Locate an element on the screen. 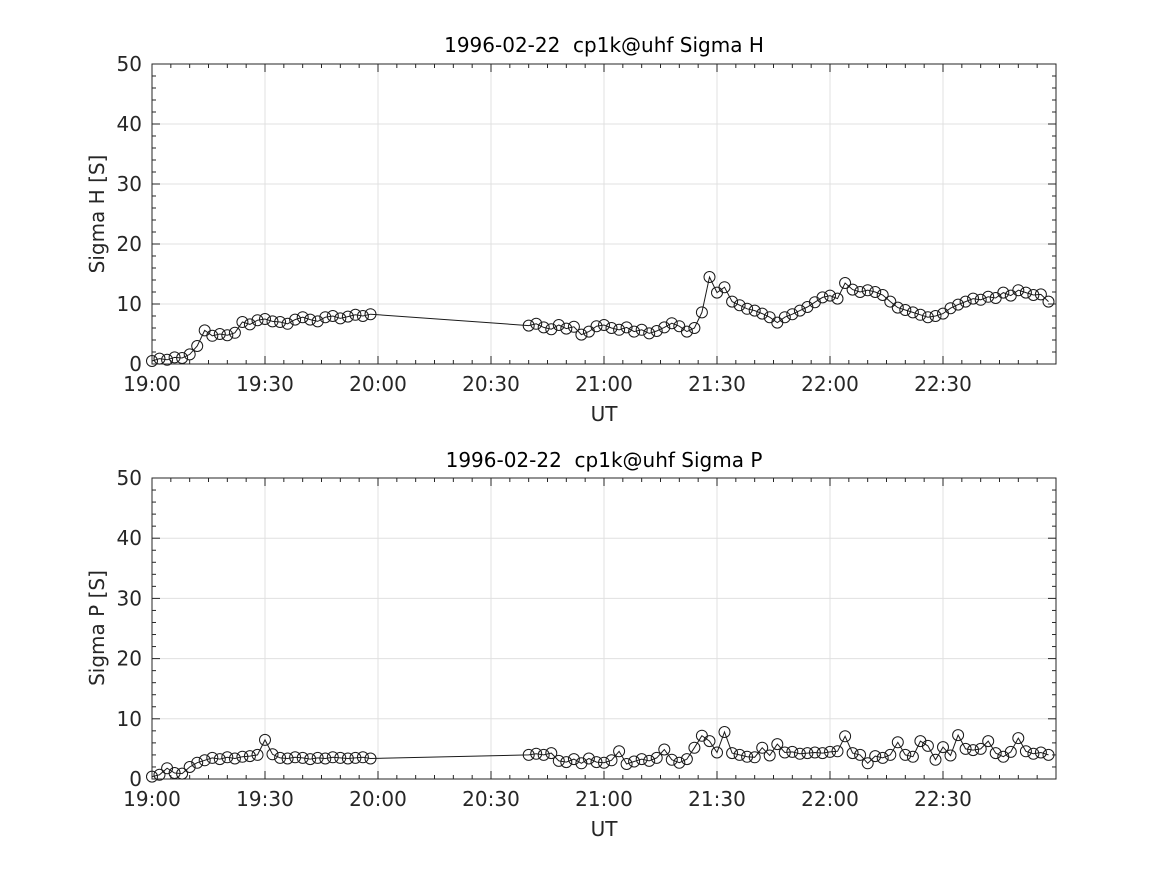  sigma-p-line is located at coordinates (600, 754).